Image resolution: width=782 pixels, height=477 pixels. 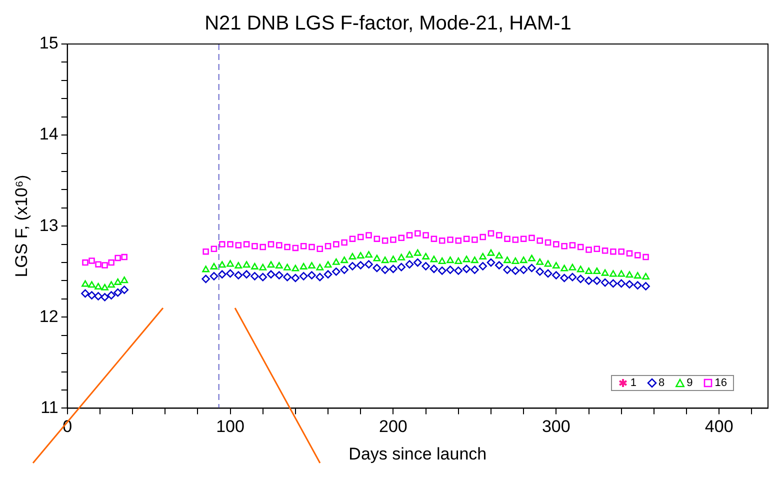 What do you see at coordinates (393, 426) in the screenshot?
I see `x-tick-label: 200` at bounding box center [393, 426].